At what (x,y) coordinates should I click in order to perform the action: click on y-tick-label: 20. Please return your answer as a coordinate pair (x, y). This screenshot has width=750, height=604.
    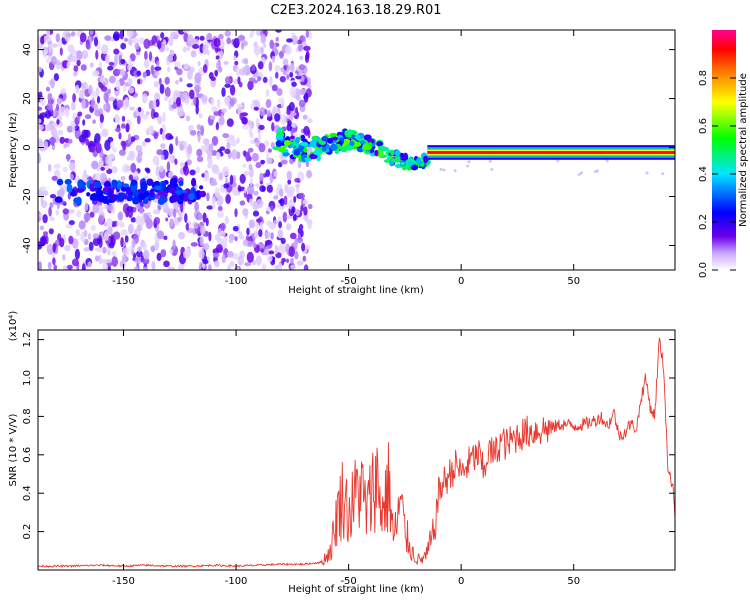
    Looking at the image, I should click on (27, 98).